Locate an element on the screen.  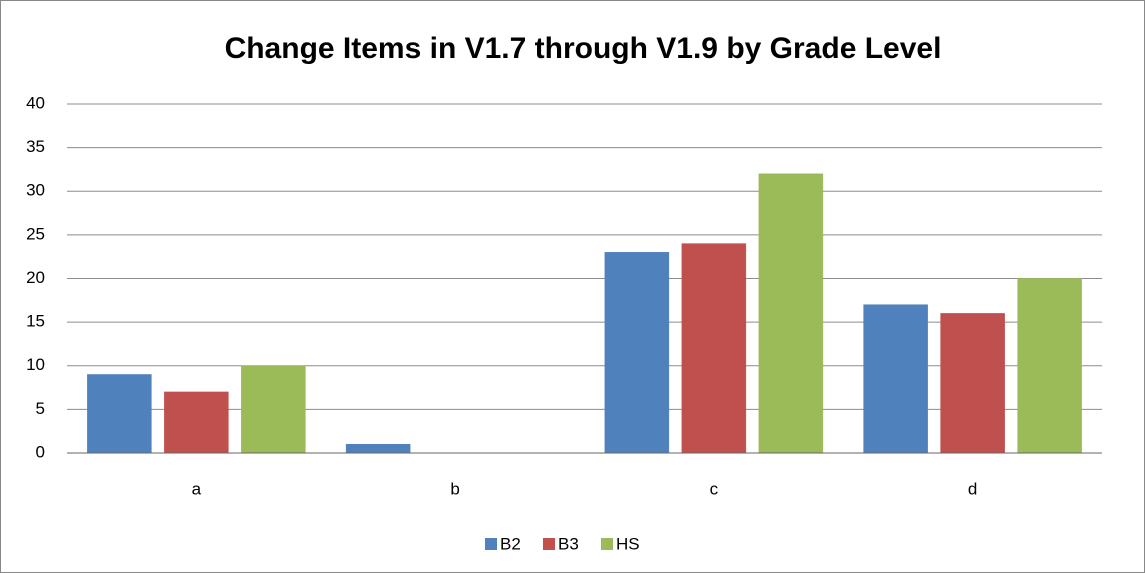
x-tick-label: c is located at coordinates (714, 488).